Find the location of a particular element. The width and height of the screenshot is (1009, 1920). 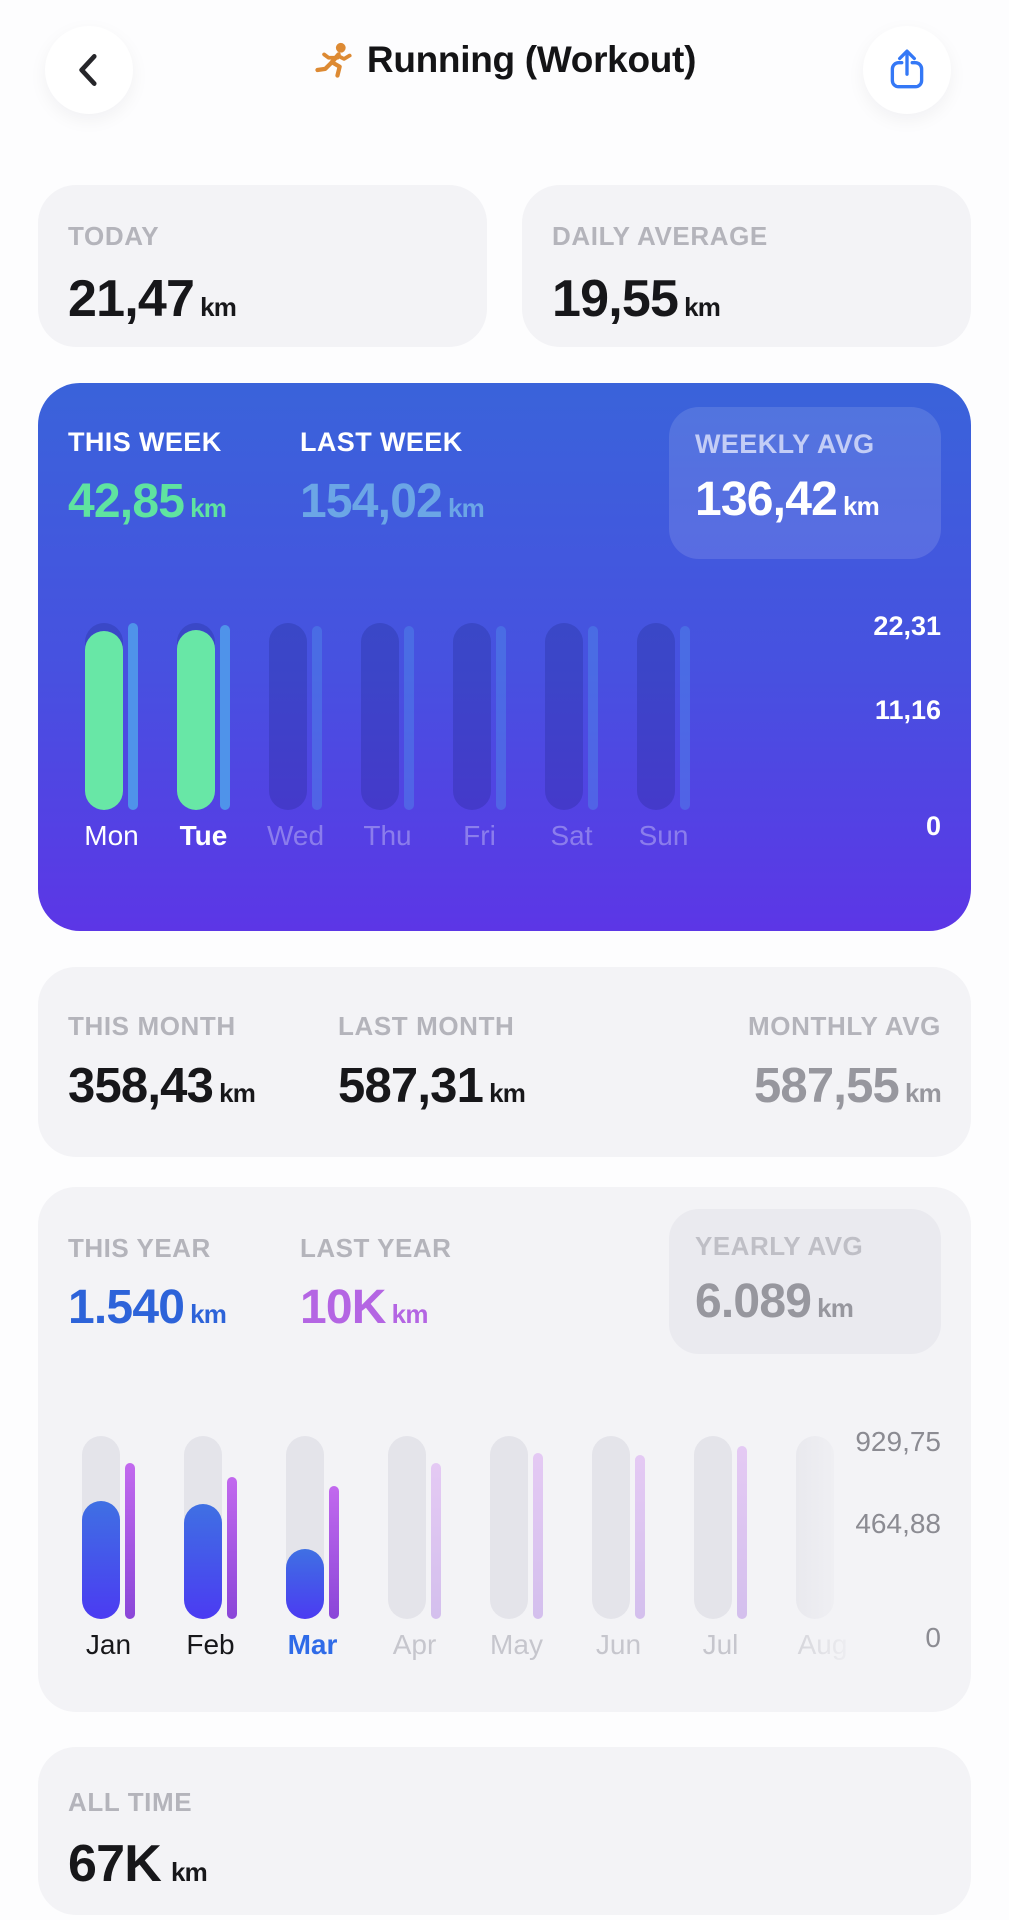

weekly-avg-unit: km is located at coordinates (861, 506).